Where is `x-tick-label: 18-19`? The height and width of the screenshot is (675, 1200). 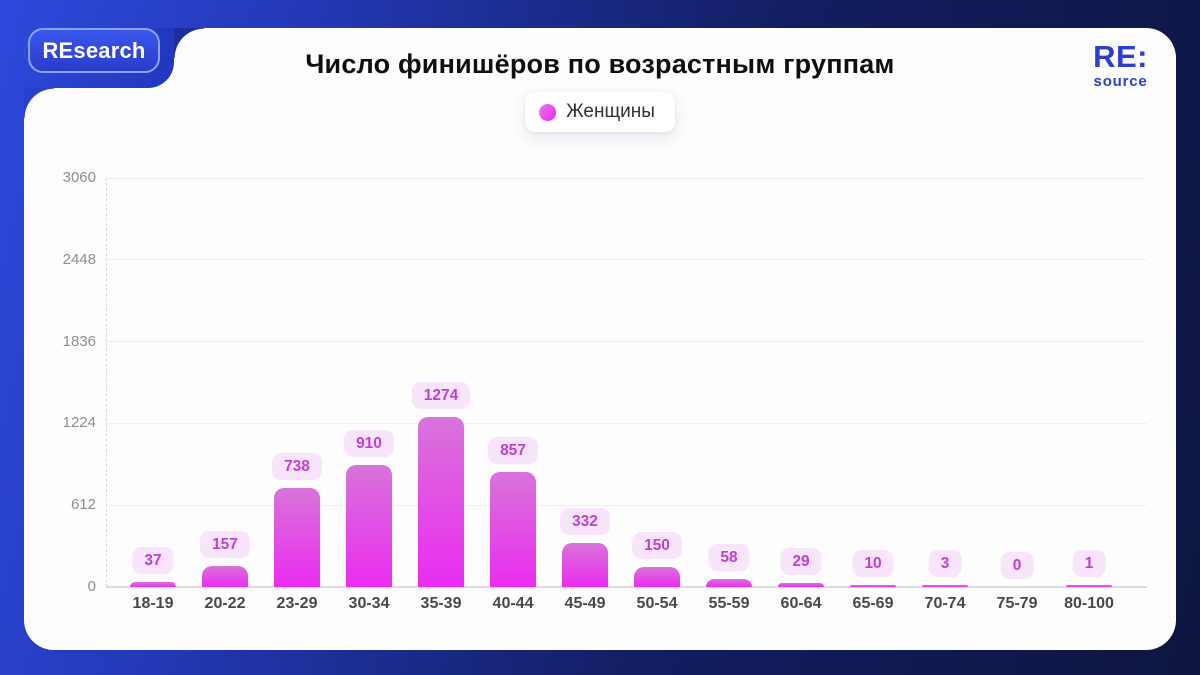
x-tick-label: 18-19 is located at coordinates (153, 603).